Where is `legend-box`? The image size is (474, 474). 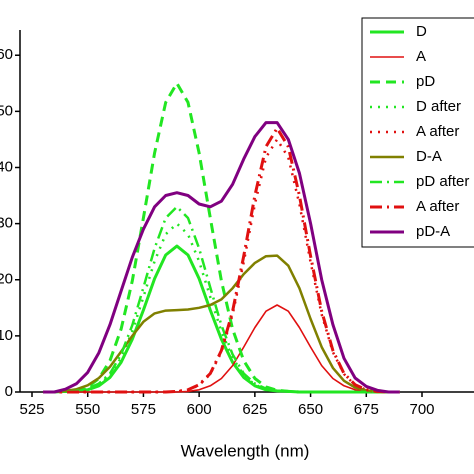 legend-box is located at coordinates (417, 132).